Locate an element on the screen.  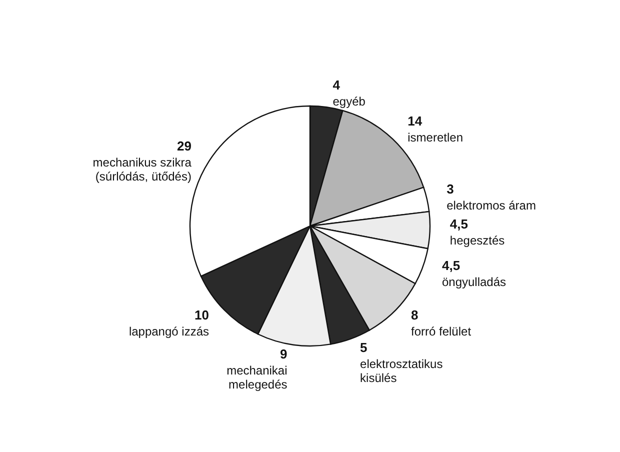
slice-label: öngyulladás is located at coordinates (474, 282).